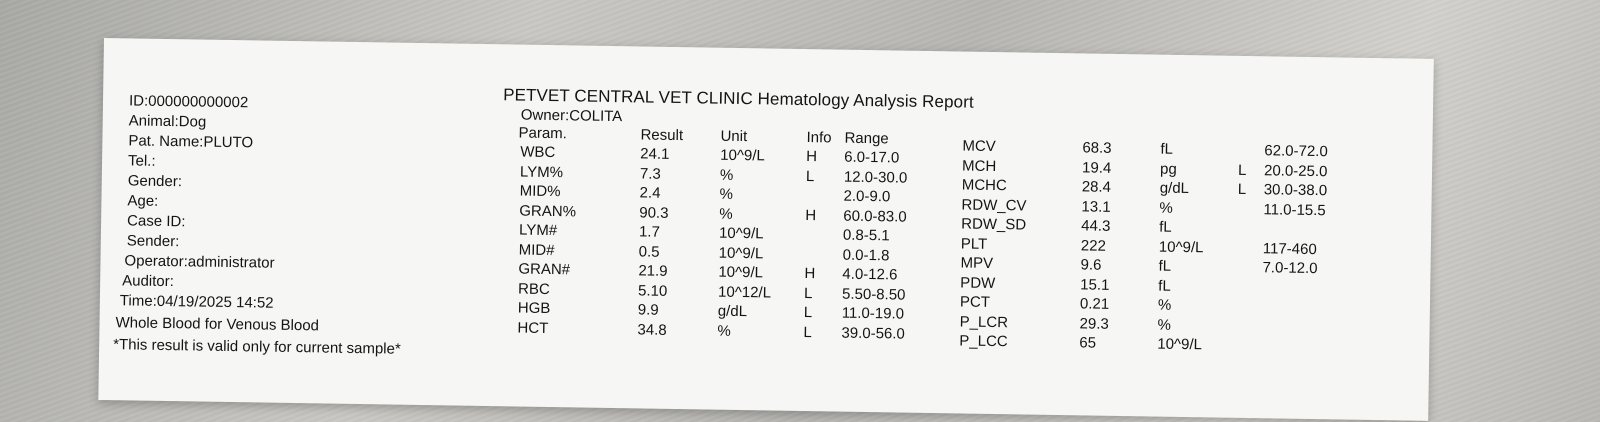 The height and width of the screenshot is (422, 1600). What do you see at coordinates (978, 282) in the screenshot?
I see `cell-param: PDW` at bounding box center [978, 282].